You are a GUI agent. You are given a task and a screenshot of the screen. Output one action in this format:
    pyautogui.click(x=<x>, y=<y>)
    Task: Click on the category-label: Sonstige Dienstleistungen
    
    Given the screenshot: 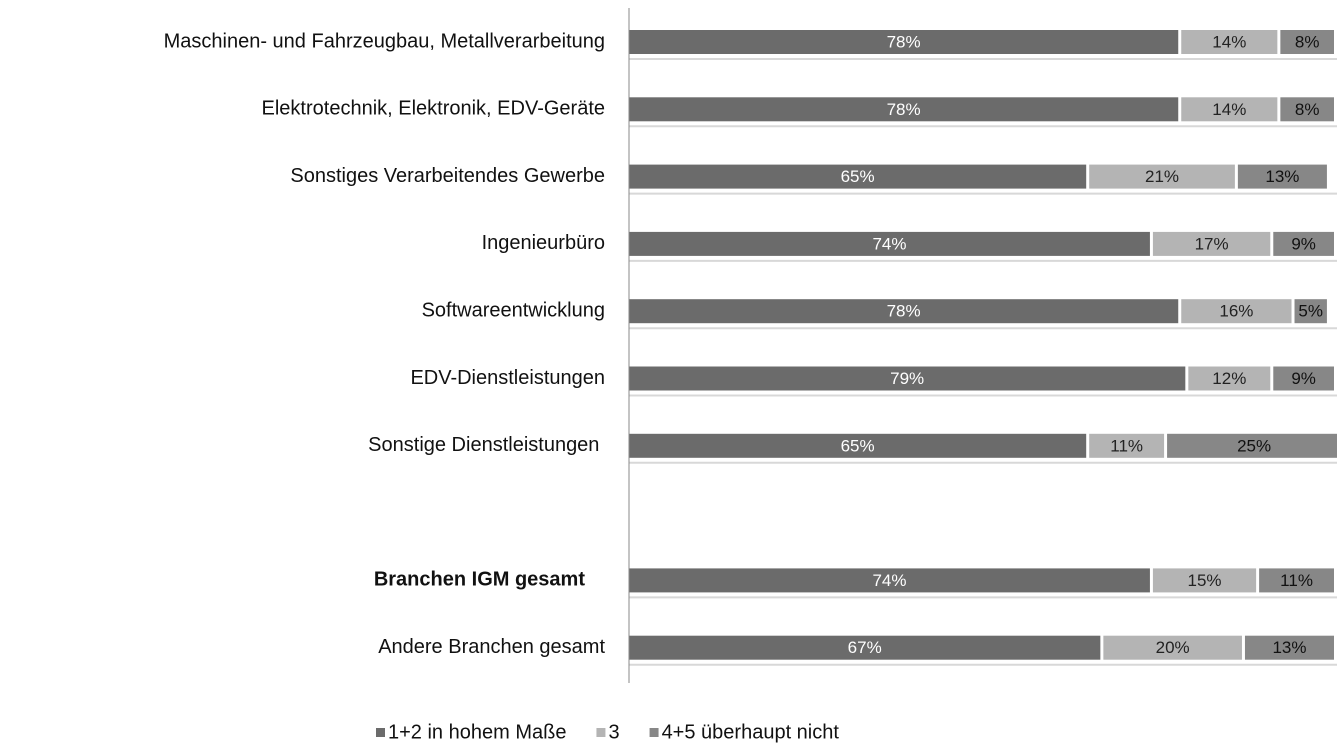 What is the action you would take?
    pyautogui.click(x=486, y=445)
    